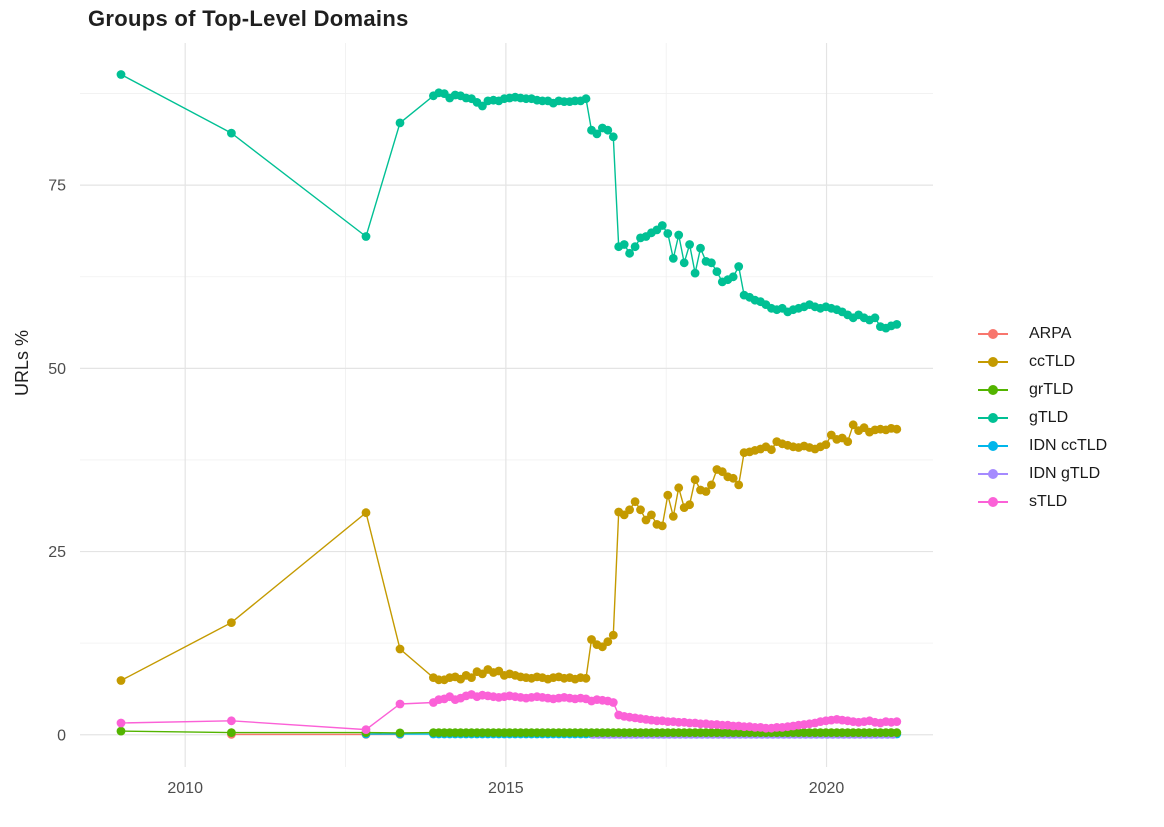 The height and width of the screenshot is (827, 1164). I want to click on series-stld, so click(509, 712).